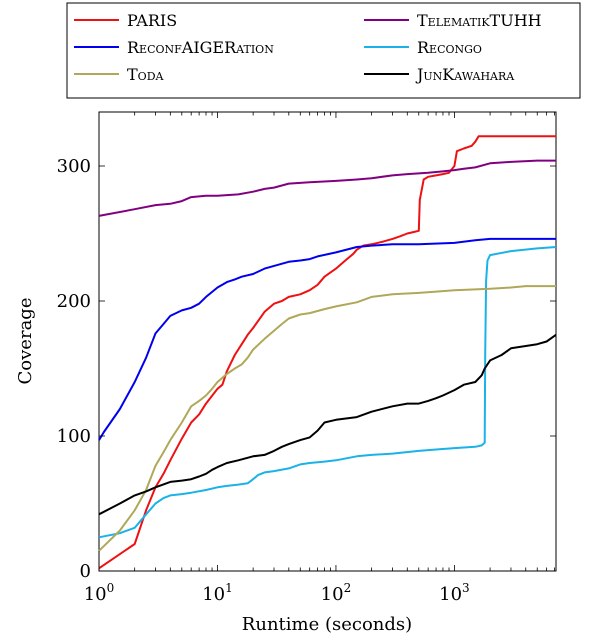 This screenshot has height=644, width=593. I want to click on x-tick-label: 10⁰, so click(99, 593).